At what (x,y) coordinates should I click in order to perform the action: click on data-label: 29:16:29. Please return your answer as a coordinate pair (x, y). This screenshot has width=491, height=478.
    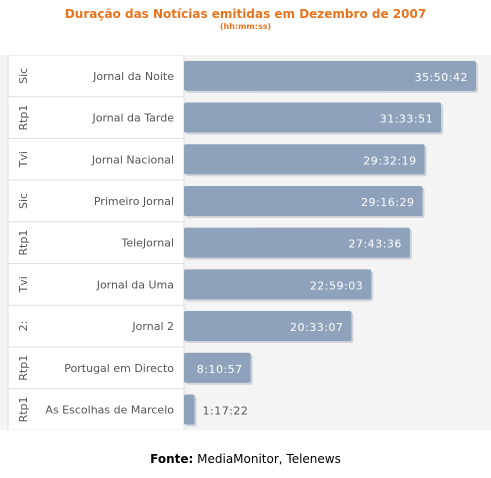
    Looking at the image, I should click on (387, 202).